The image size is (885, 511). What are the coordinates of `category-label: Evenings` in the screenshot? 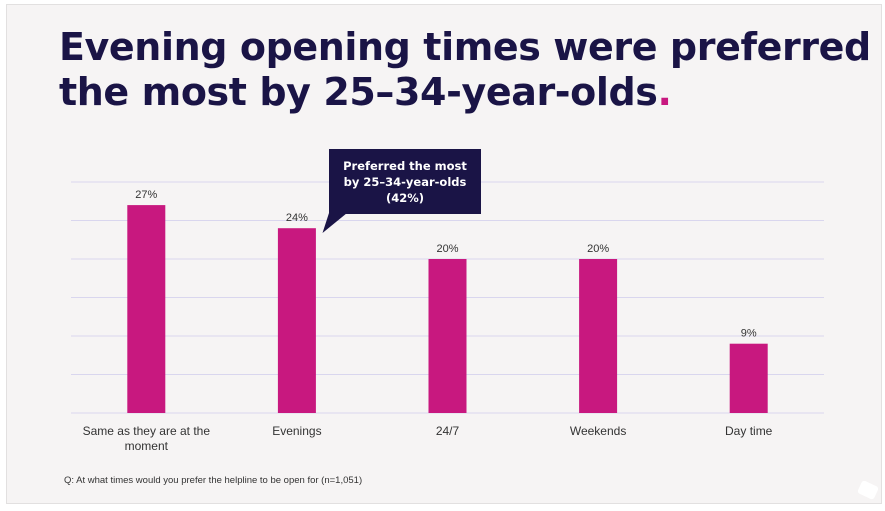 It's located at (296, 431).